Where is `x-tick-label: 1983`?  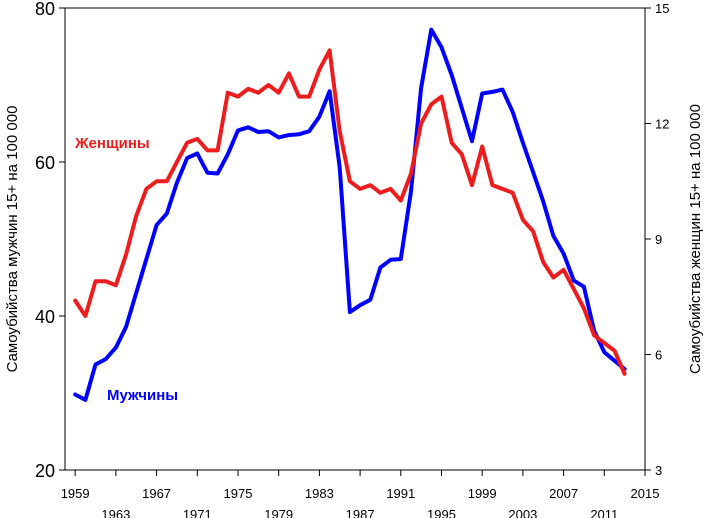
x-tick-label: 1983 is located at coordinates (319, 493).